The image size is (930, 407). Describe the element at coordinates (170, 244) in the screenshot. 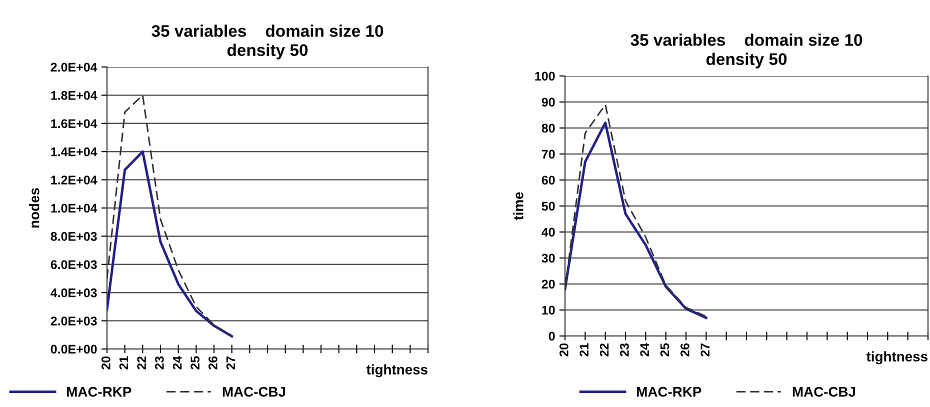

I see `line-series` at that location.